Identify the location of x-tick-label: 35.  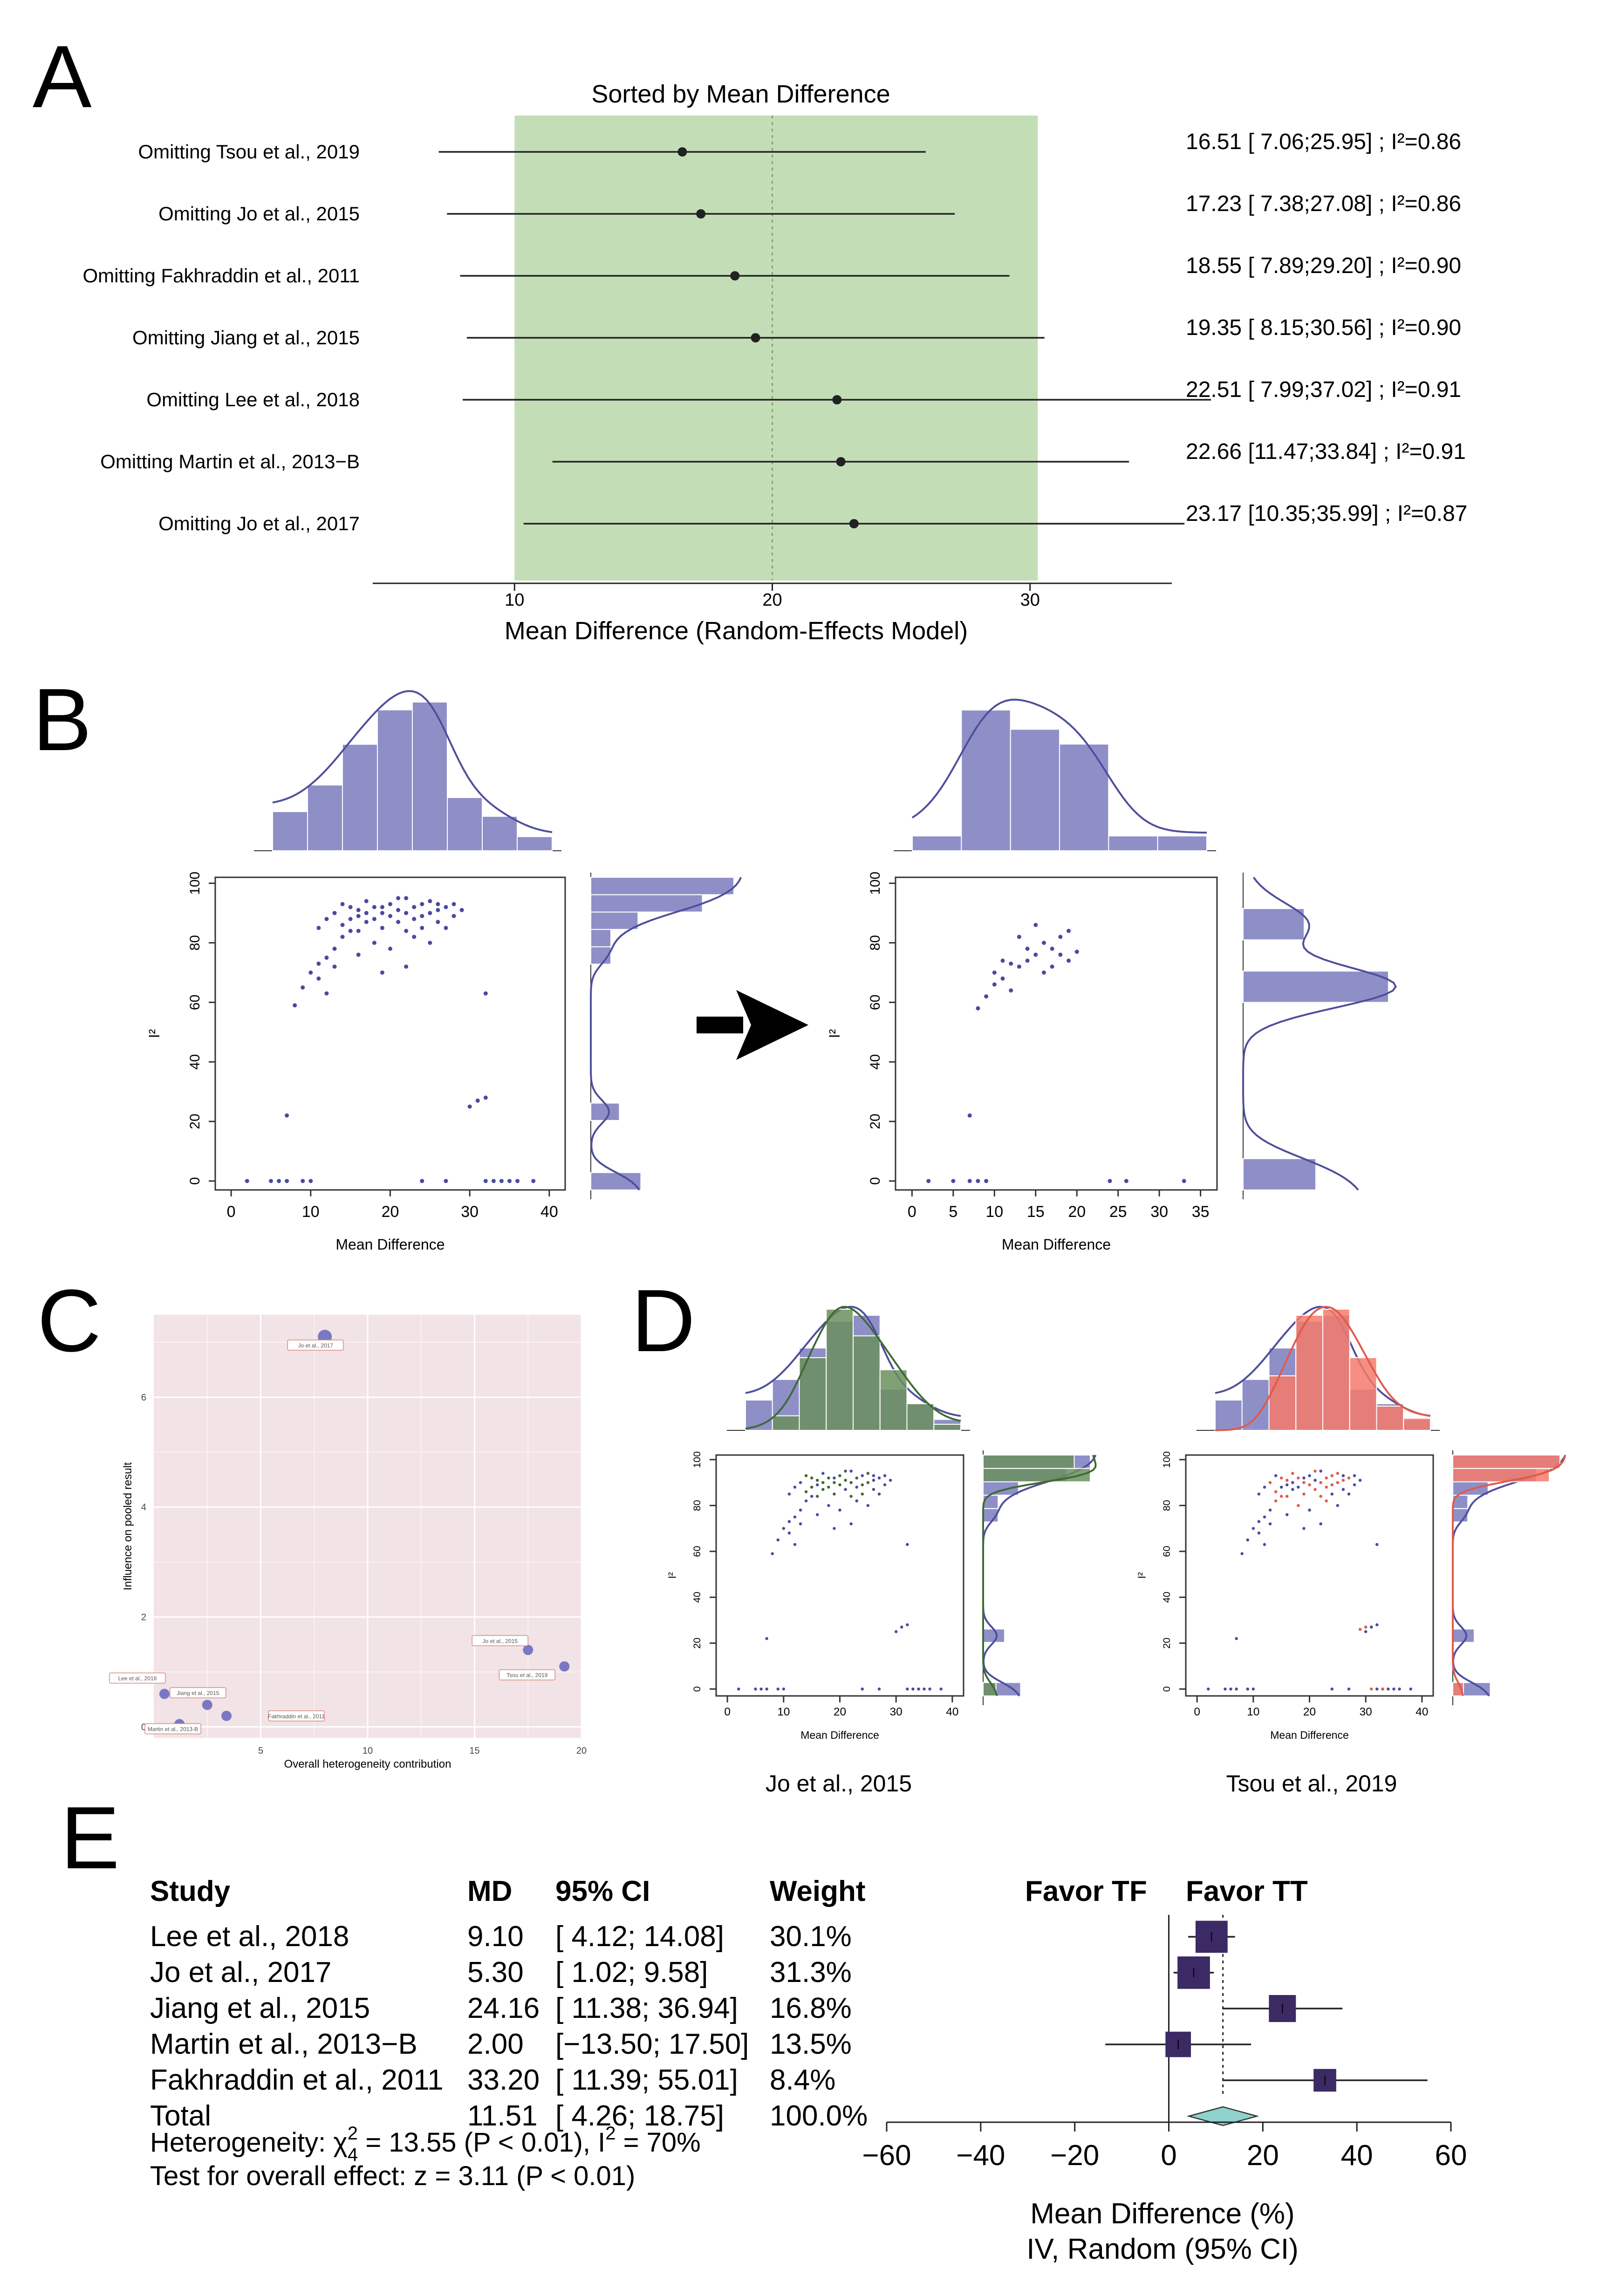
(1201, 1212).